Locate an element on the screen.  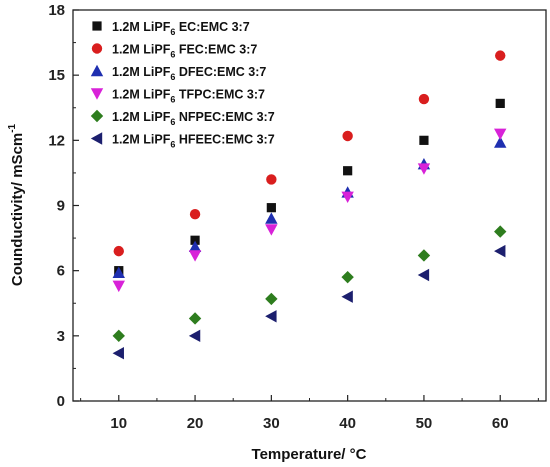
legend-label-rest: HFEEC:EMC 3:7 is located at coordinates (224, 140).